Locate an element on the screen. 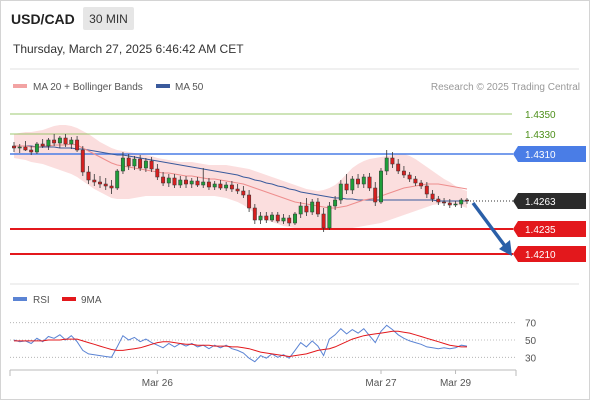 This screenshot has width=590, height=405. projection-arrow-head is located at coordinates (505, 248).